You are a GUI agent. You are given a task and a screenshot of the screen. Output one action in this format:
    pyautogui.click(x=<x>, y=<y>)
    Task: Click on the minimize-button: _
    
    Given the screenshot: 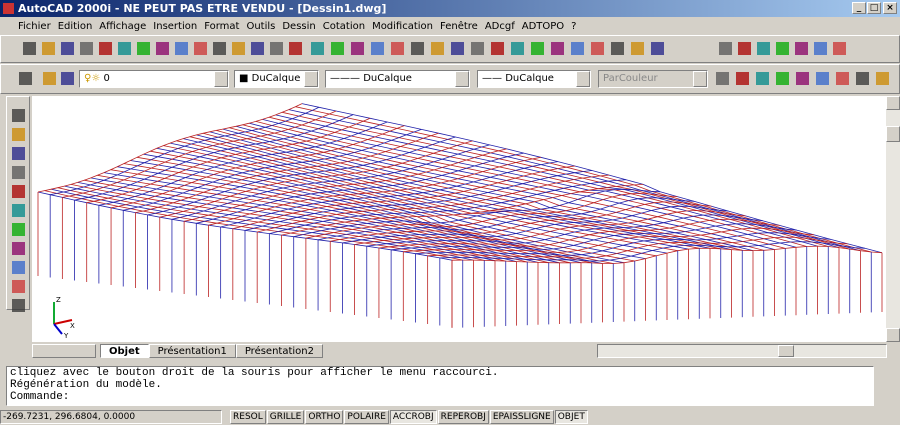 What is the action you would take?
    pyautogui.click(x=859, y=8)
    